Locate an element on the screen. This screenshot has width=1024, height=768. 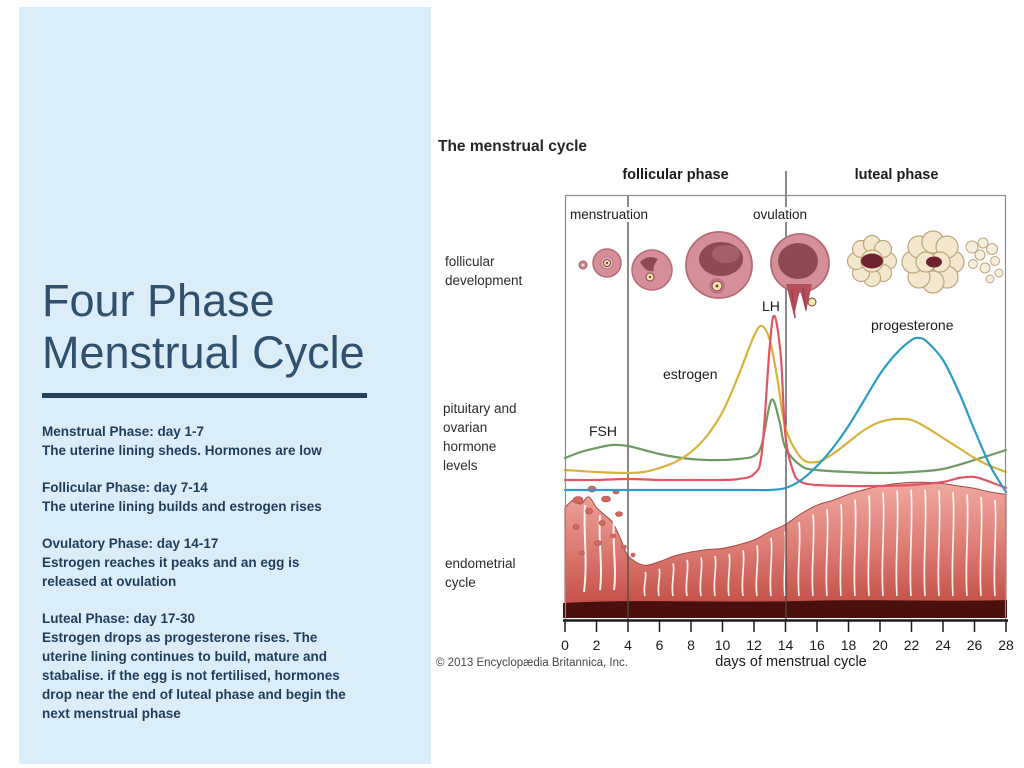
corpus-albicans is located at coordinates (984, 260).